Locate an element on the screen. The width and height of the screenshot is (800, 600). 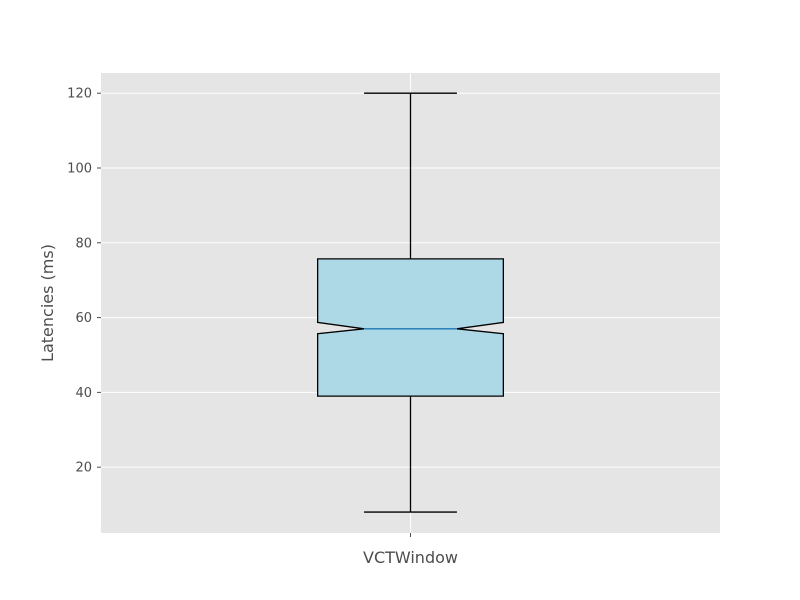
y-tick-label: 120 is located at coordinates (79, 94).